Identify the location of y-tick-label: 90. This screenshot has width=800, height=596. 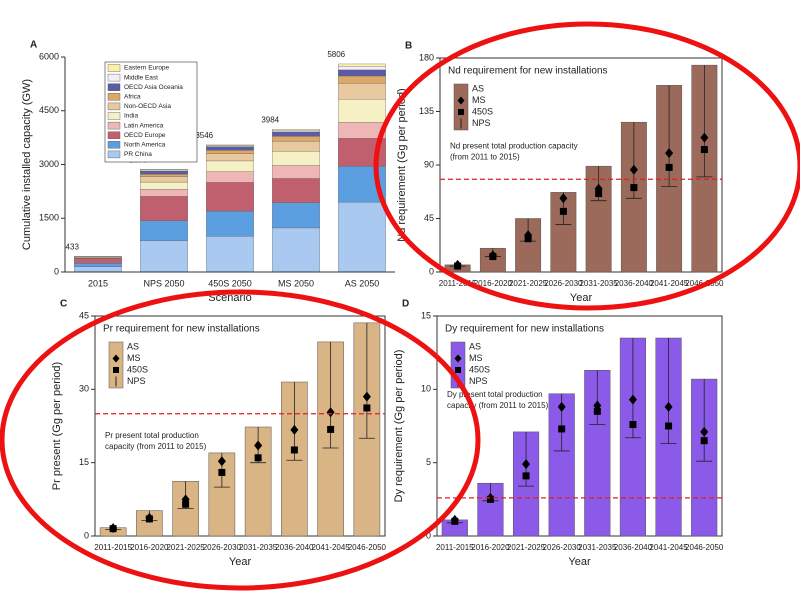
(429, 164).